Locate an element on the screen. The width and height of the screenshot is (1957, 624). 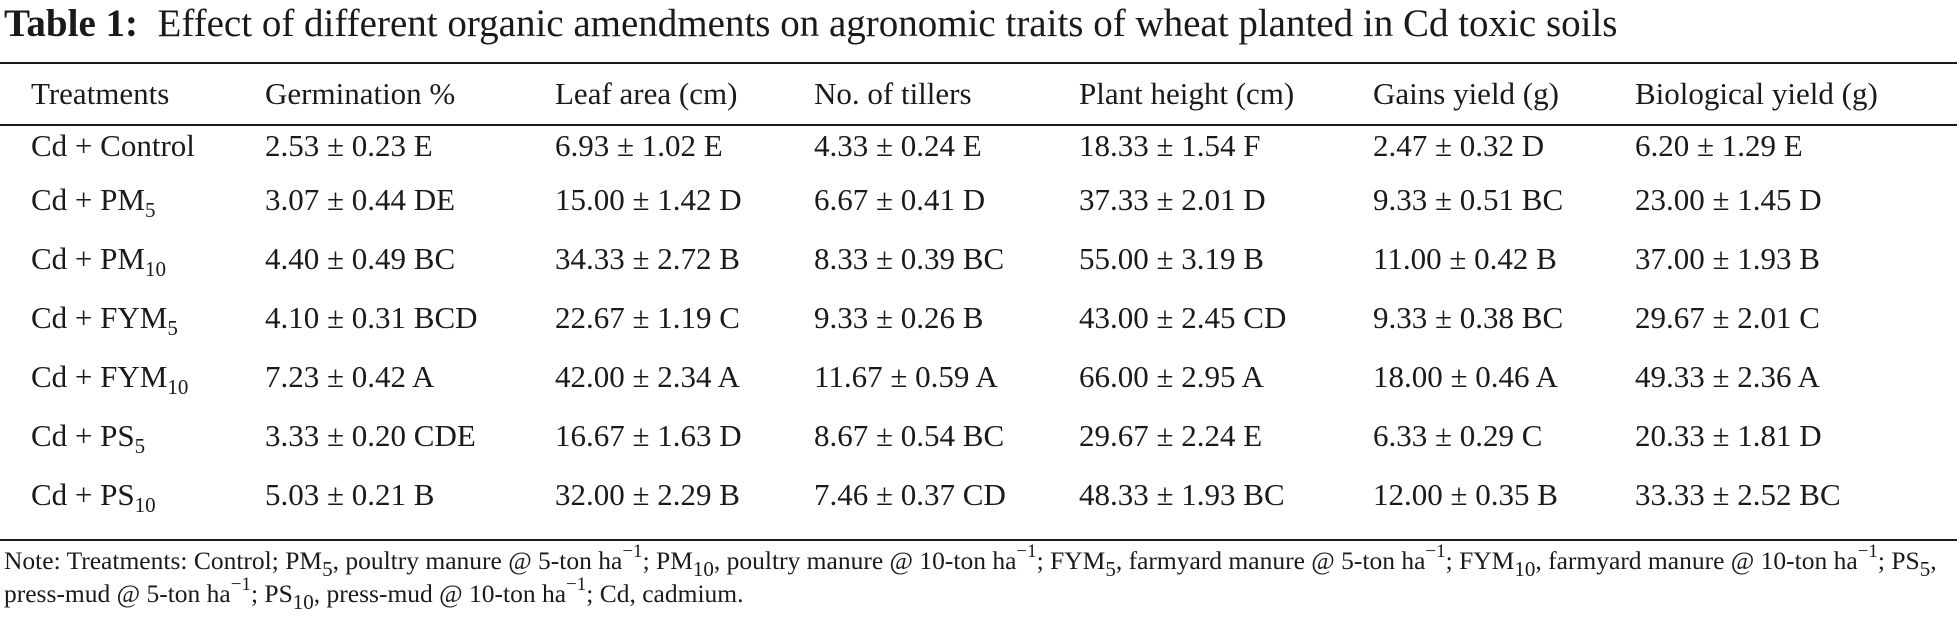
plant-height-cell: 37.33 ± 2.01 D is located at coordinates (1172, 199).